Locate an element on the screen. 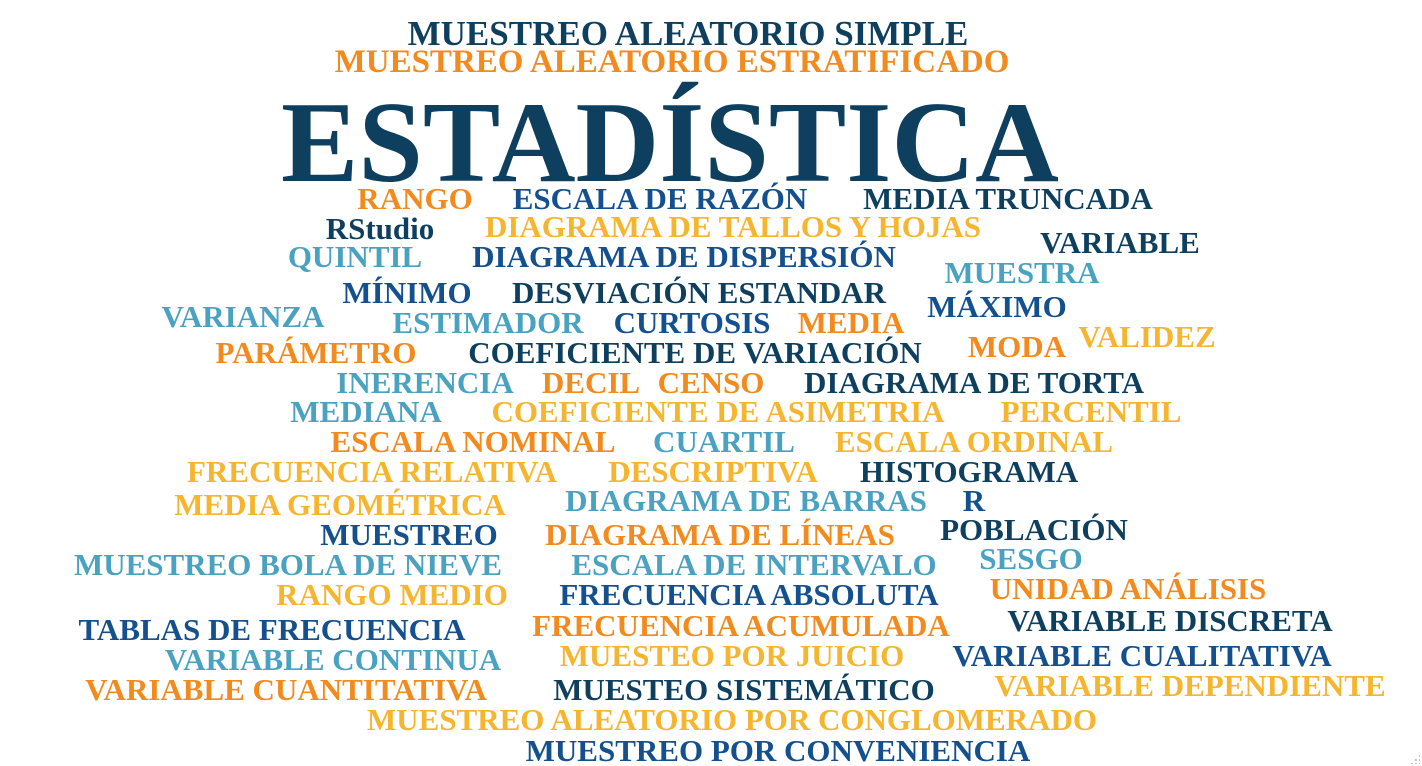  word-rstudio: RStudio is located at coordinates (380, 228).